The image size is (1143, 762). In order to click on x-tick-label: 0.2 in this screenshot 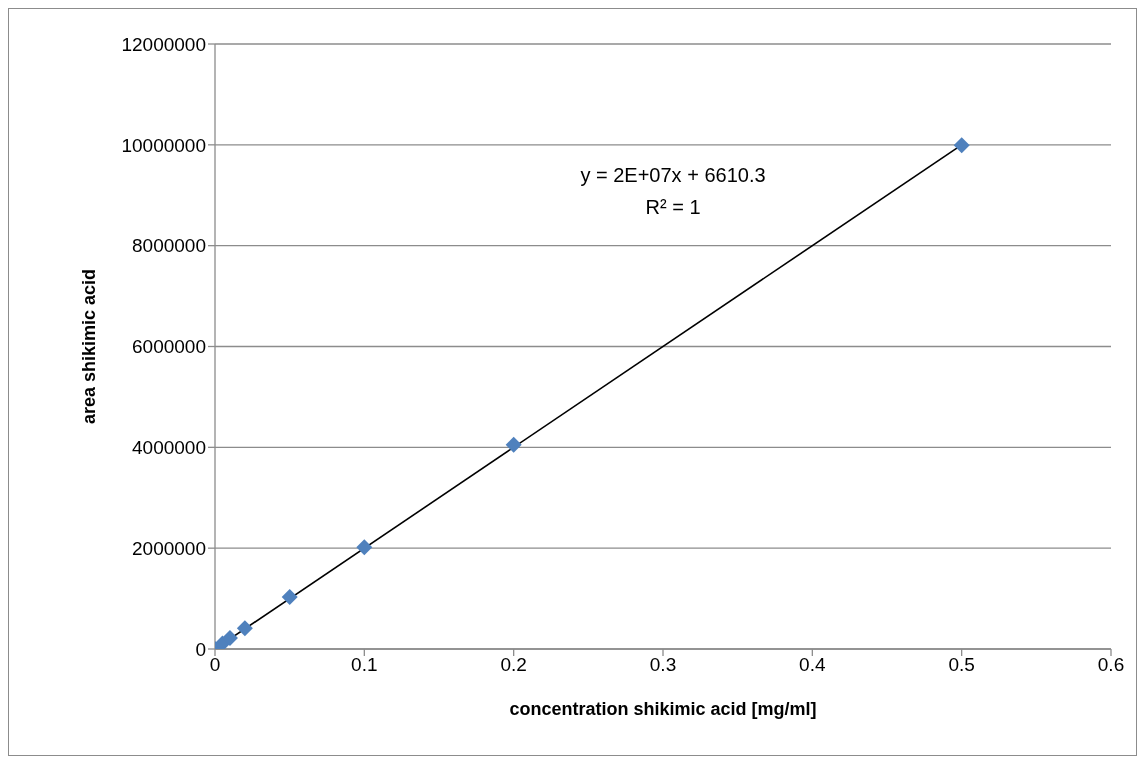, I will do `click(513, 665)`.